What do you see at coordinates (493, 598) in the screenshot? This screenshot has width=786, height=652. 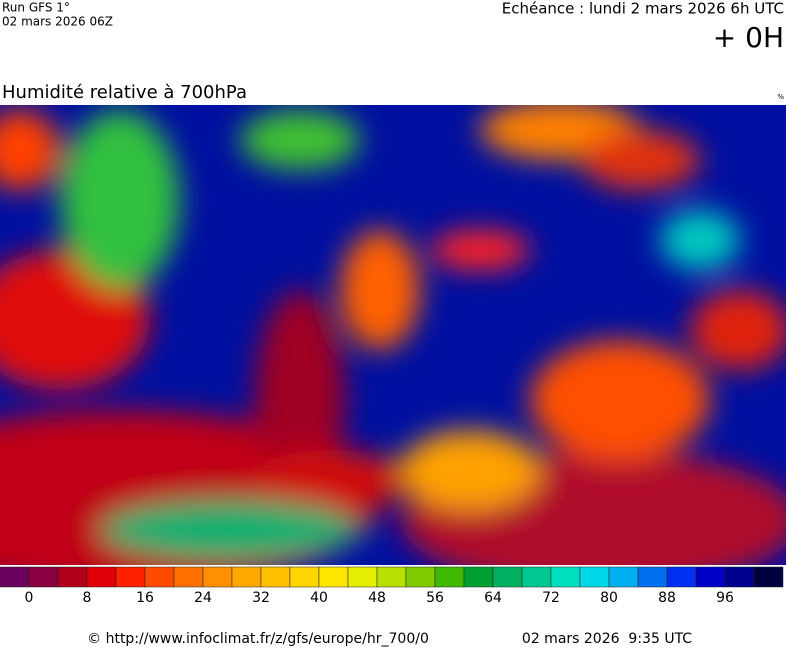 I see `legend-tick-label: 64` at bounding box center [493, 598].